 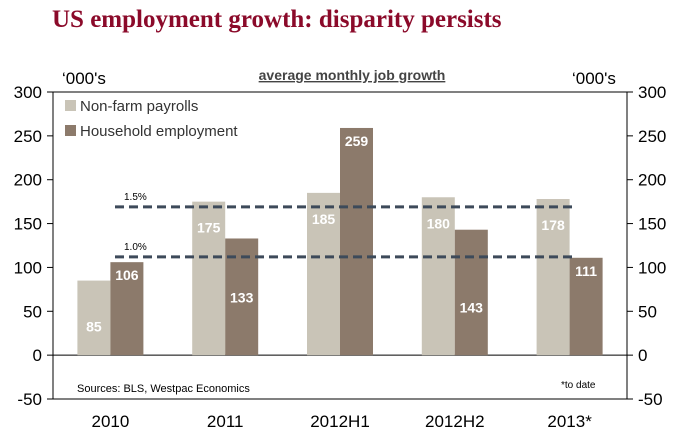 I want to click on legend-label: Household employment, so click(x=159, y=131).